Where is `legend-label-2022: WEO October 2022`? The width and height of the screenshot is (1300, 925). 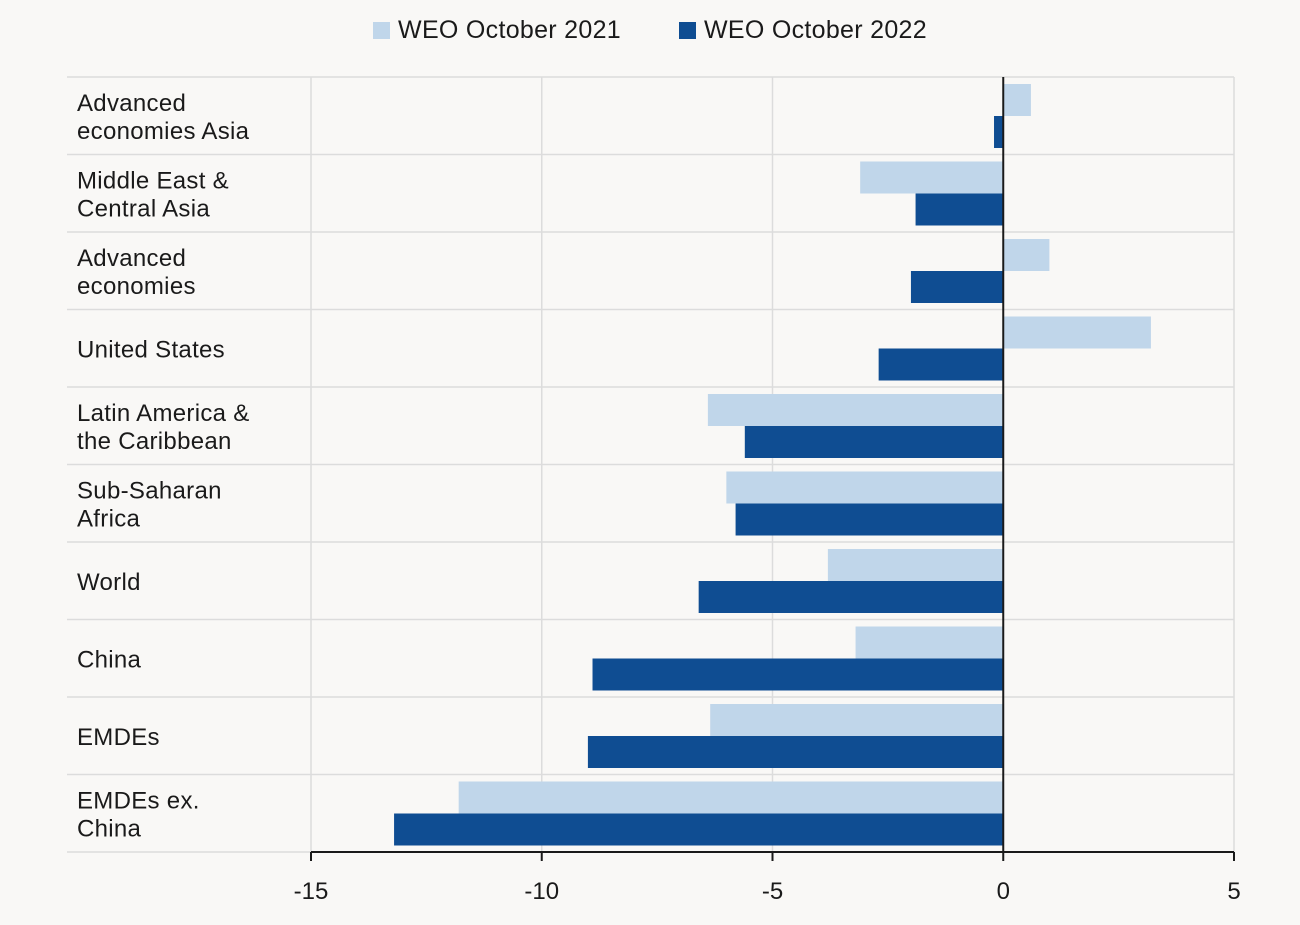 legend-label-2022: WEO October 2022 is located at coordinates (815, 30).